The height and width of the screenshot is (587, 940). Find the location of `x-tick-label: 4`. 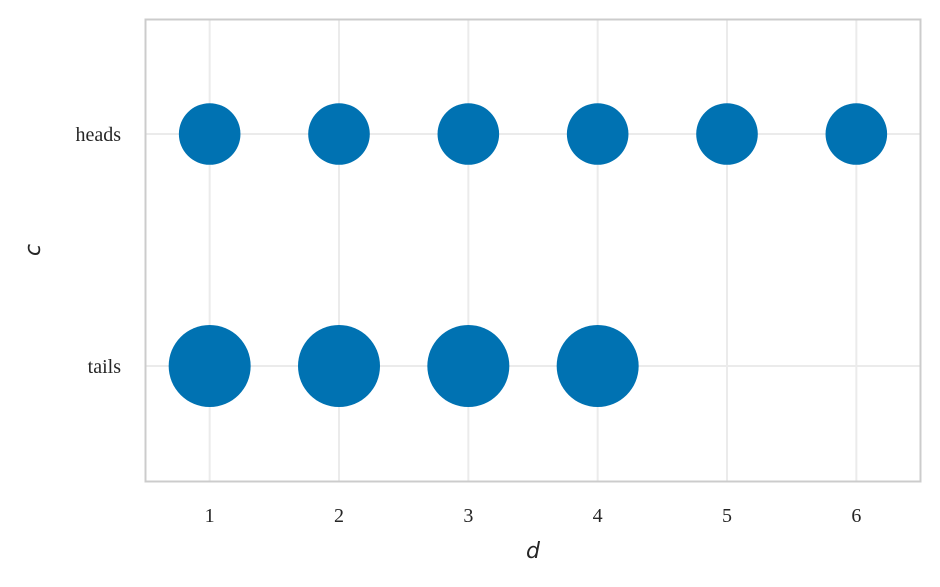

x-tick-label: 4 is located at coordinates (598, 516).